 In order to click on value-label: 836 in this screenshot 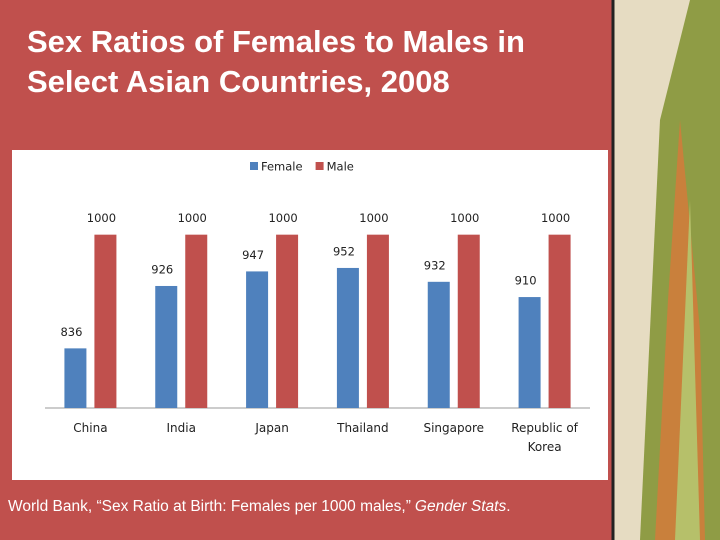, I will do `click(71, 332)`.